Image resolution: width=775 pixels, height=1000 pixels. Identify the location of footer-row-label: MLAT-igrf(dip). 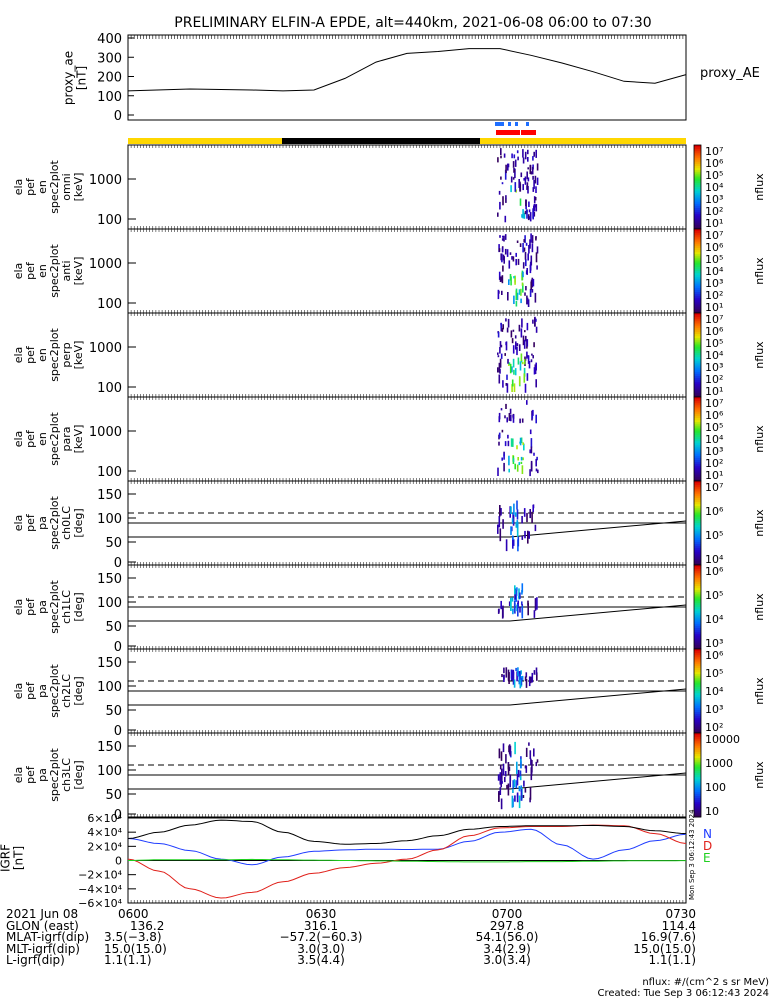
(48, 937).